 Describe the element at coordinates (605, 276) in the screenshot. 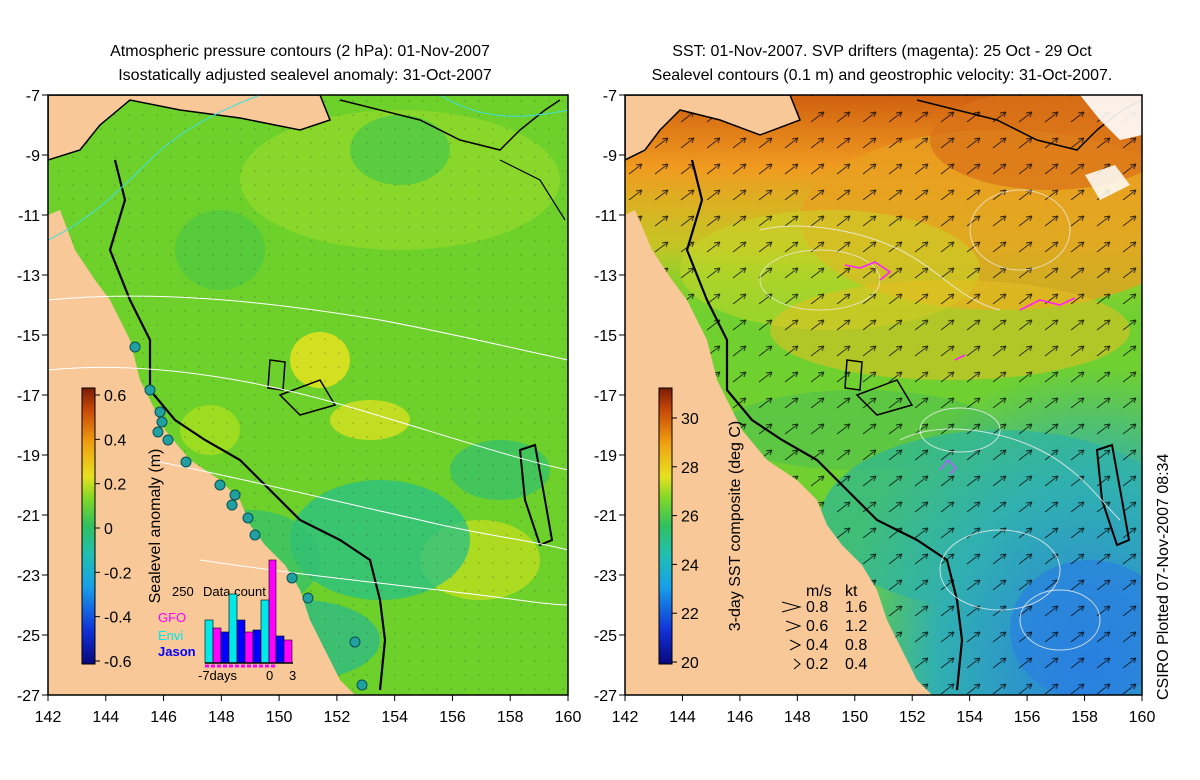

I see `right-lat-tick: -13` at that location.